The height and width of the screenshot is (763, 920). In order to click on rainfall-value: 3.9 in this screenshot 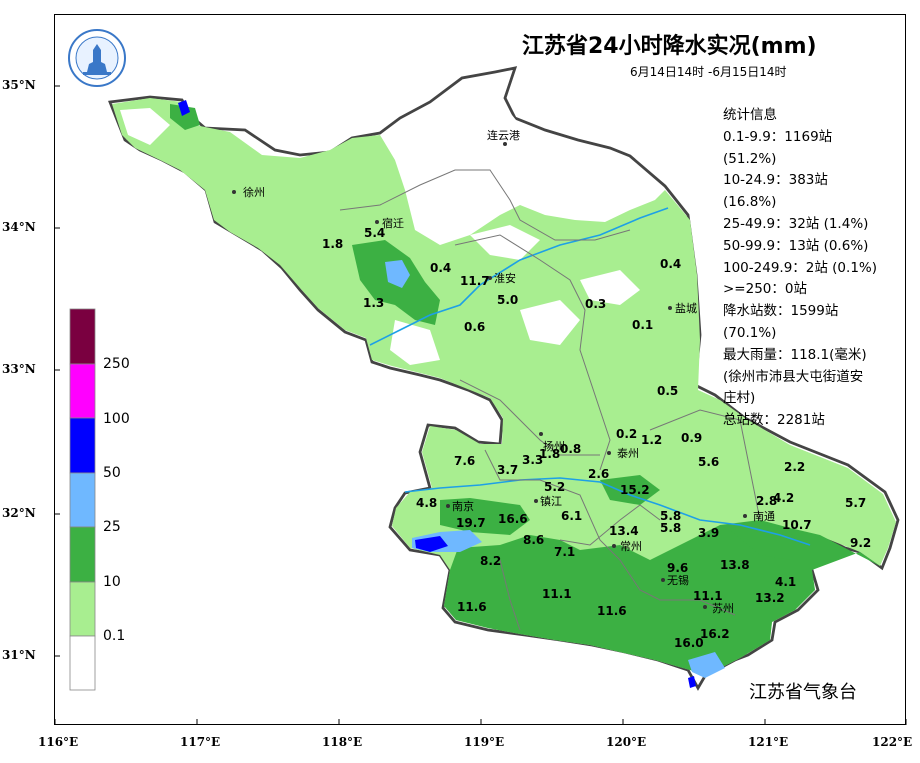, I will do `click(708, 533)`.